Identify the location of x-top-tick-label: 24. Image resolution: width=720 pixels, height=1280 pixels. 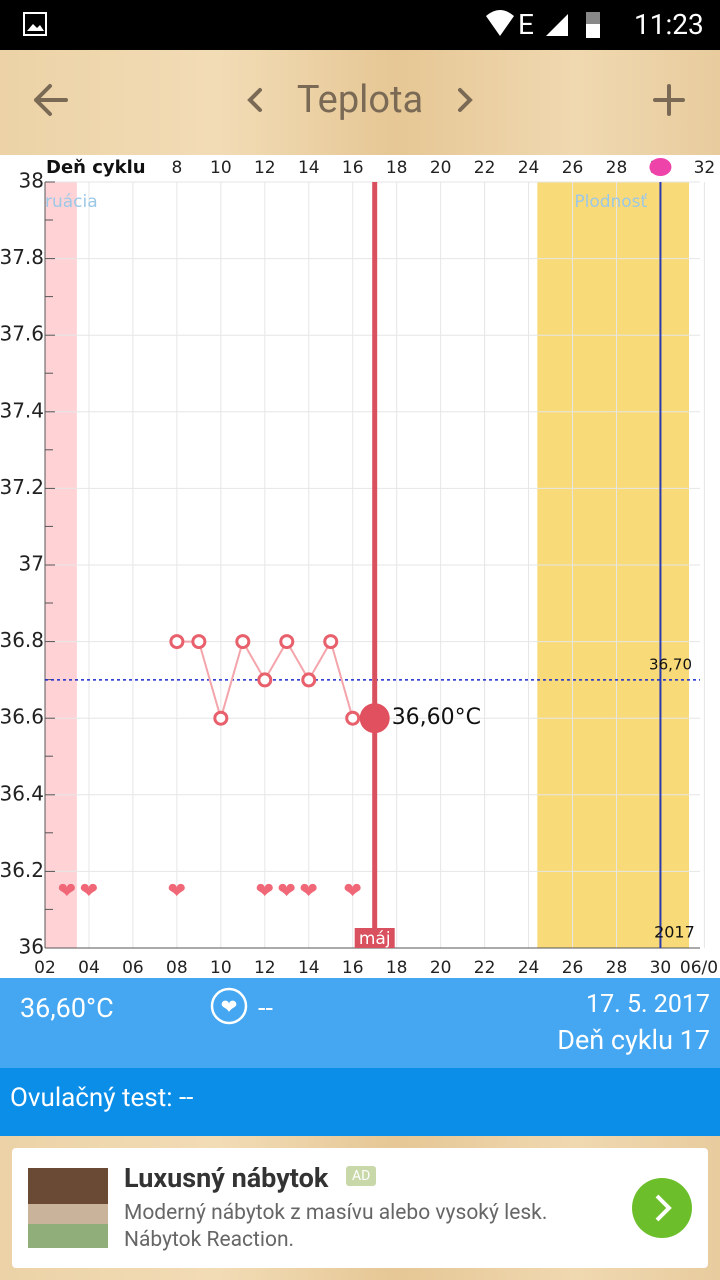
(529, 168).